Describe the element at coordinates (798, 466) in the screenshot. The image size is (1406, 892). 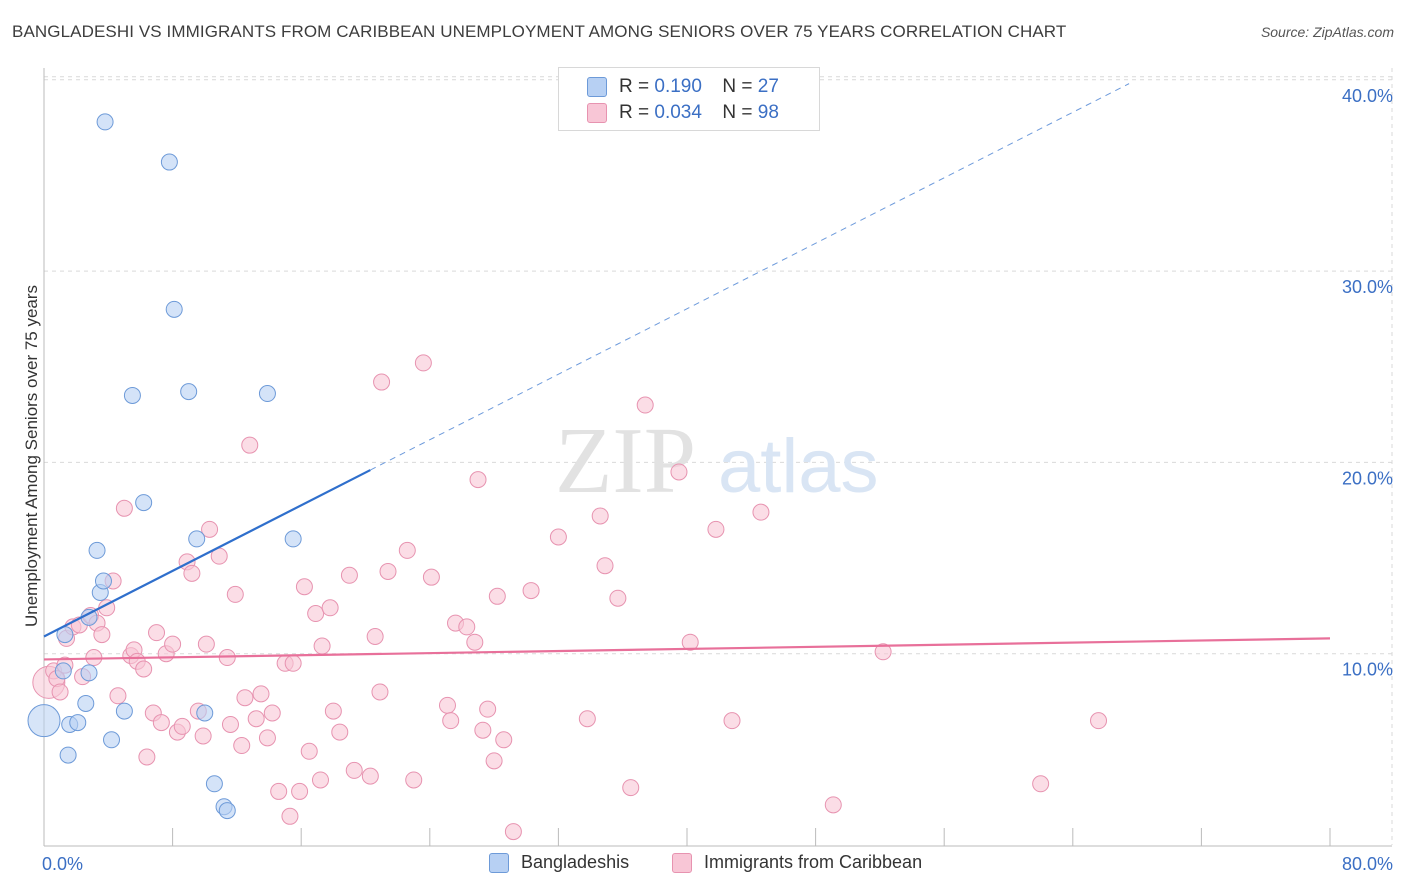
I see `watermark-atlas: atlas` at that location.